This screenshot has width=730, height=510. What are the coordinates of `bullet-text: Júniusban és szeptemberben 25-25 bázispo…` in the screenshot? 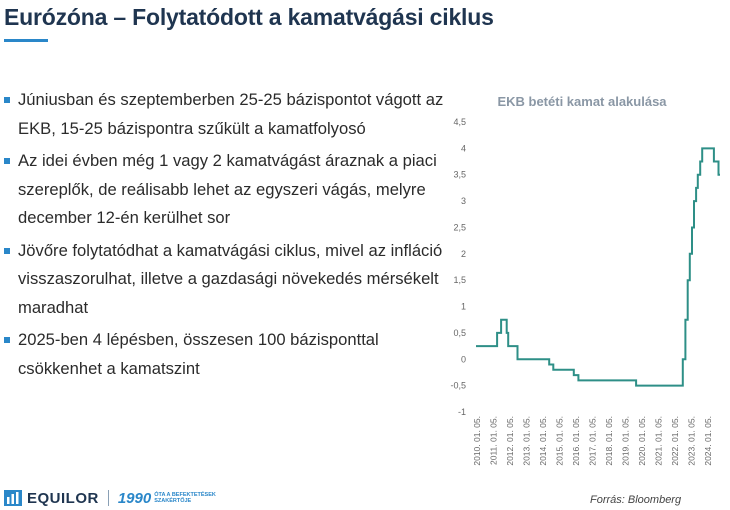 It's located at (231, 114).